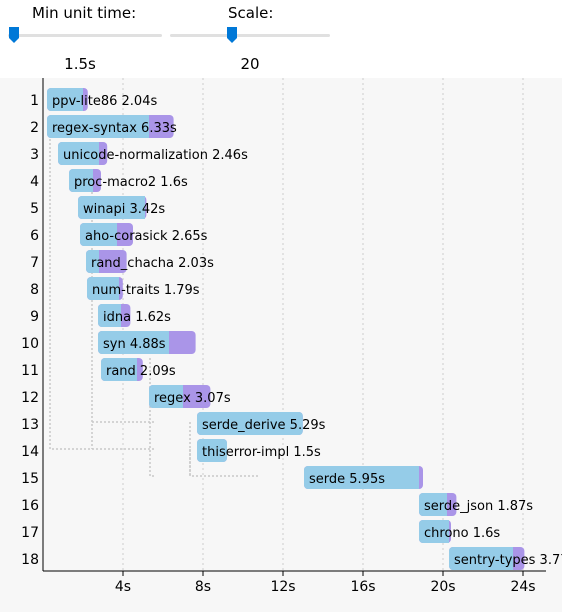 The image size is (562, 612). Describe the element at coordinates (30, 560) in the screenshot. I see `row-number: 18` at that location.